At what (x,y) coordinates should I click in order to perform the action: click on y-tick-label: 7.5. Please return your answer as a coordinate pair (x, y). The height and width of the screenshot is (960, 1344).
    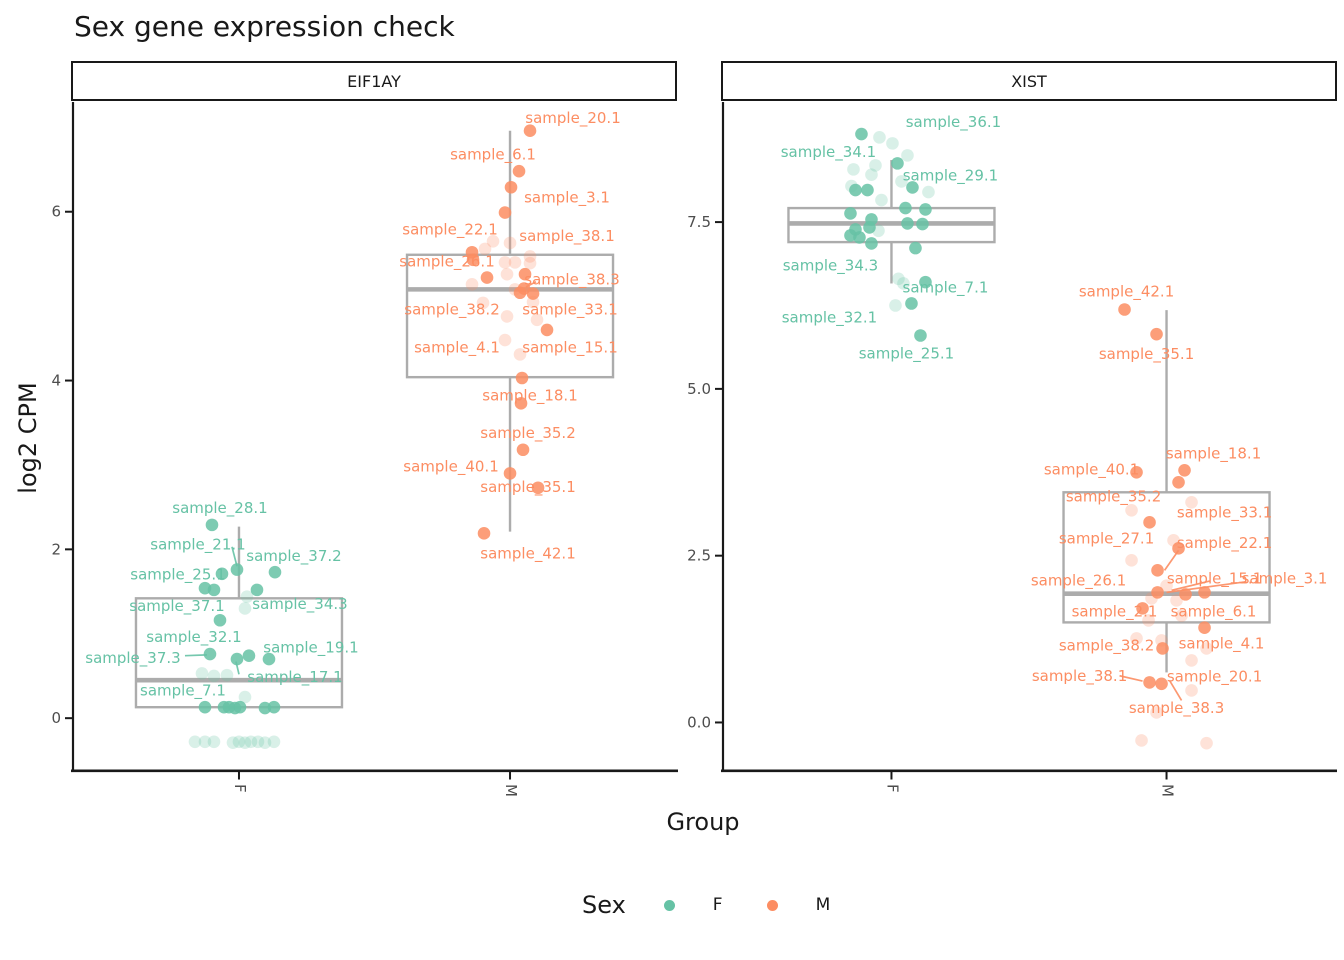
    Looking at the image, I should click on (699, 222).